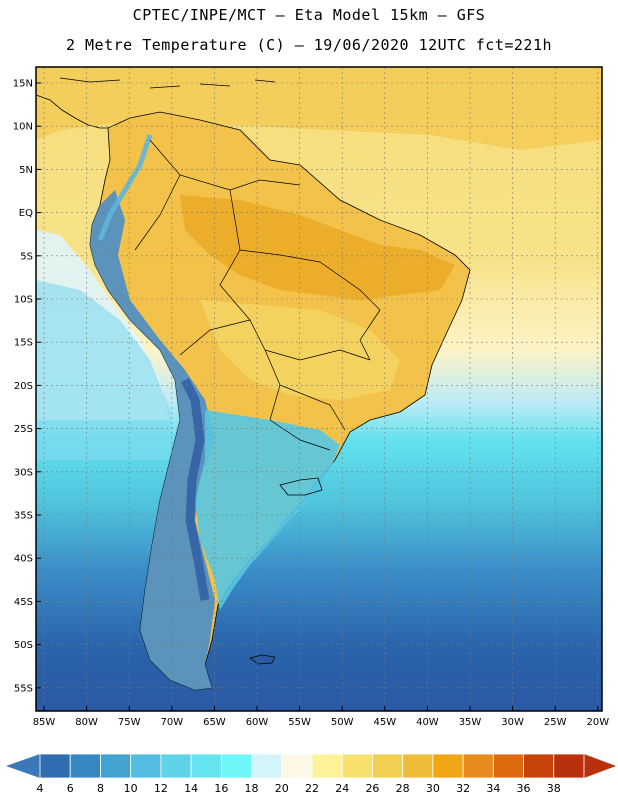 This screenshot has width=618, height=800. Describe the element at coordinates (301, 486) in the screenshot. I see `rio-de-la-plata` at that location.